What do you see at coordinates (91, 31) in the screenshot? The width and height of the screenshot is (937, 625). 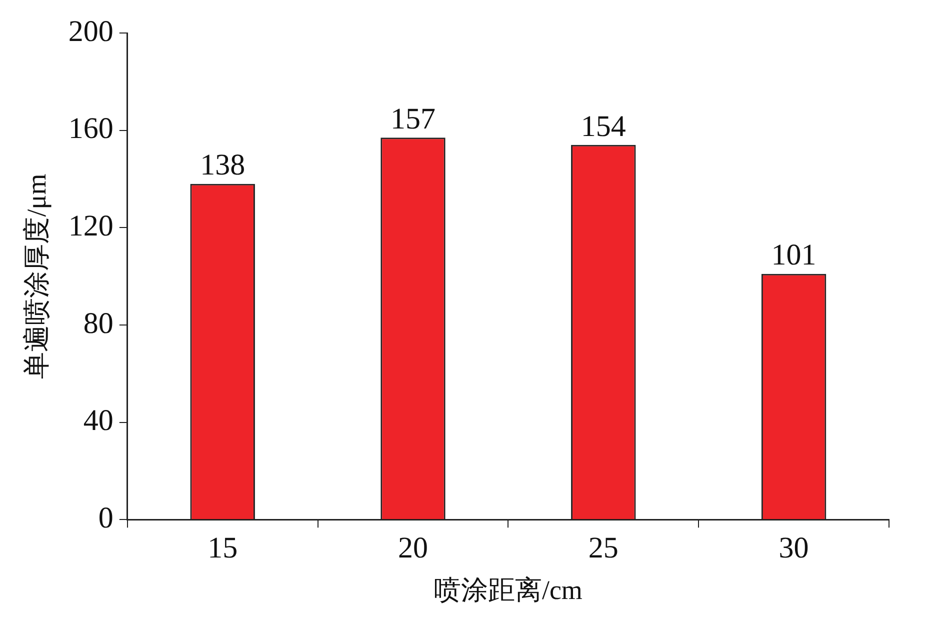 I see `y-tick-label: 200` at bounding box center [91, 31].